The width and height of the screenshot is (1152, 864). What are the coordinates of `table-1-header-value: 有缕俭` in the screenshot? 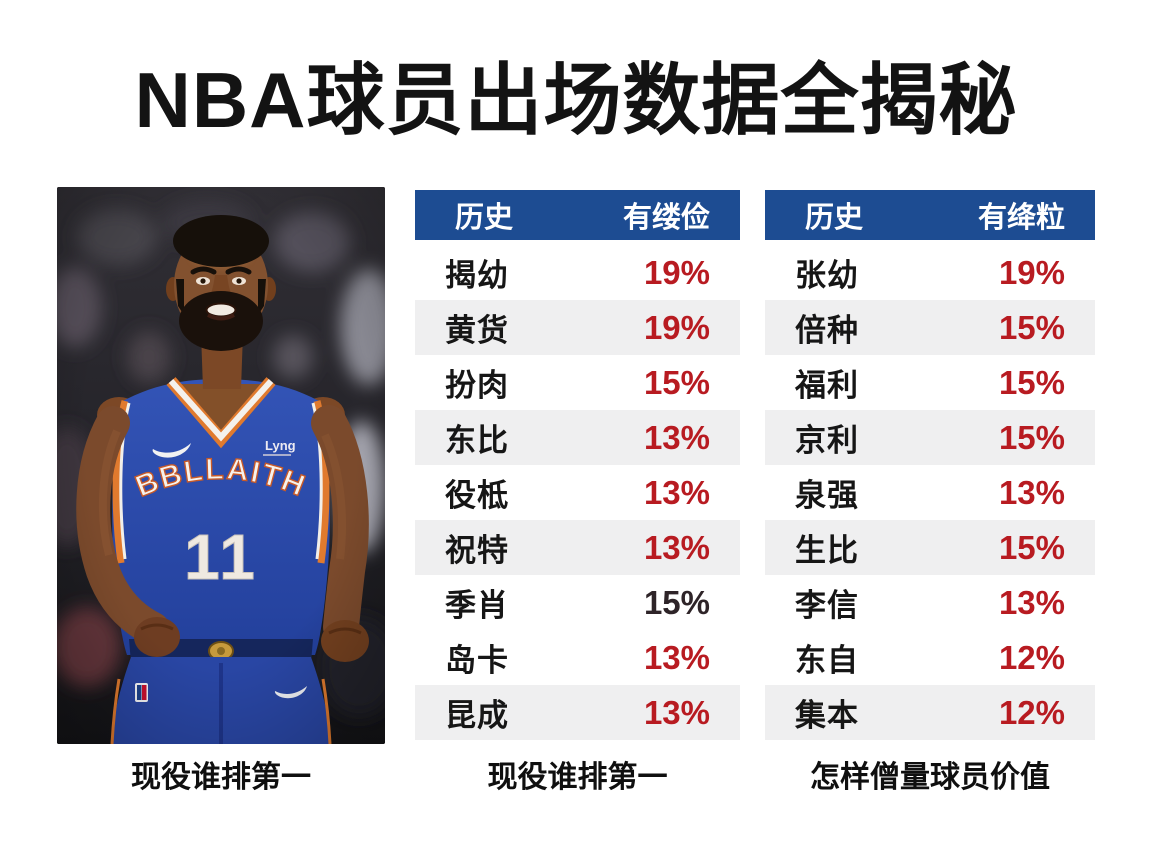 It's located at (666, 218).